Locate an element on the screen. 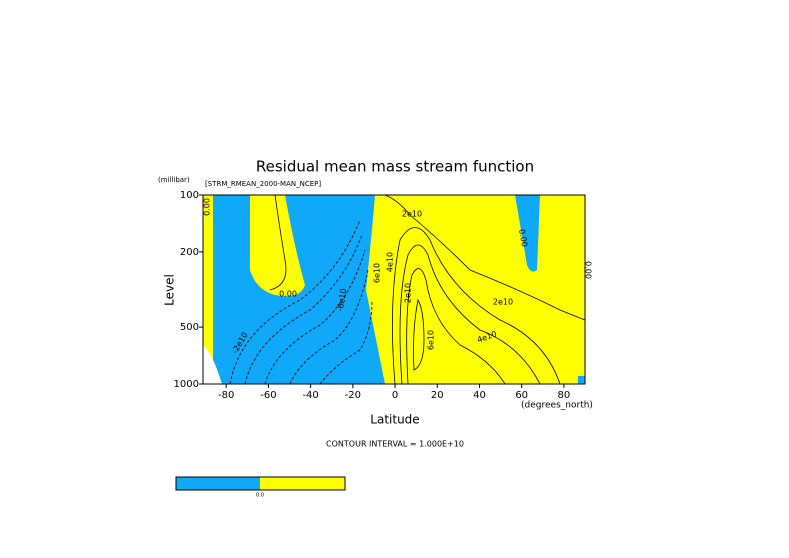  x-tick-label: -80 is located at coordinates (226, 395).